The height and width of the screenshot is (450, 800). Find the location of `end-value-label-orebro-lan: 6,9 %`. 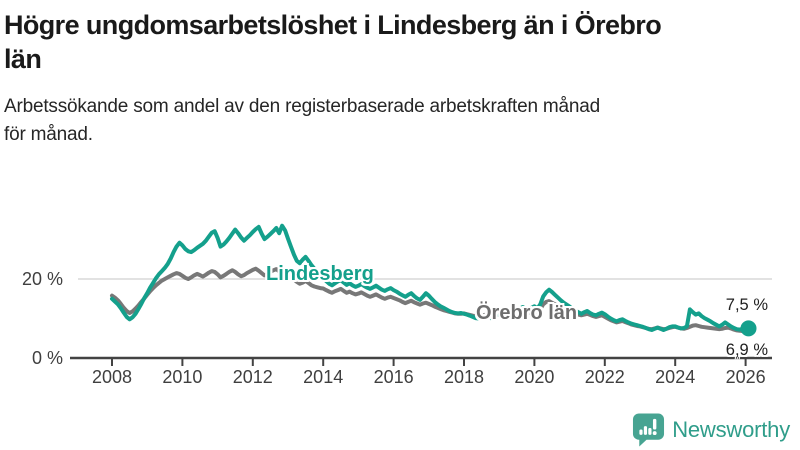

end-value-label-orebro-lan: 6,9 % is located at coordinates (746, 350).